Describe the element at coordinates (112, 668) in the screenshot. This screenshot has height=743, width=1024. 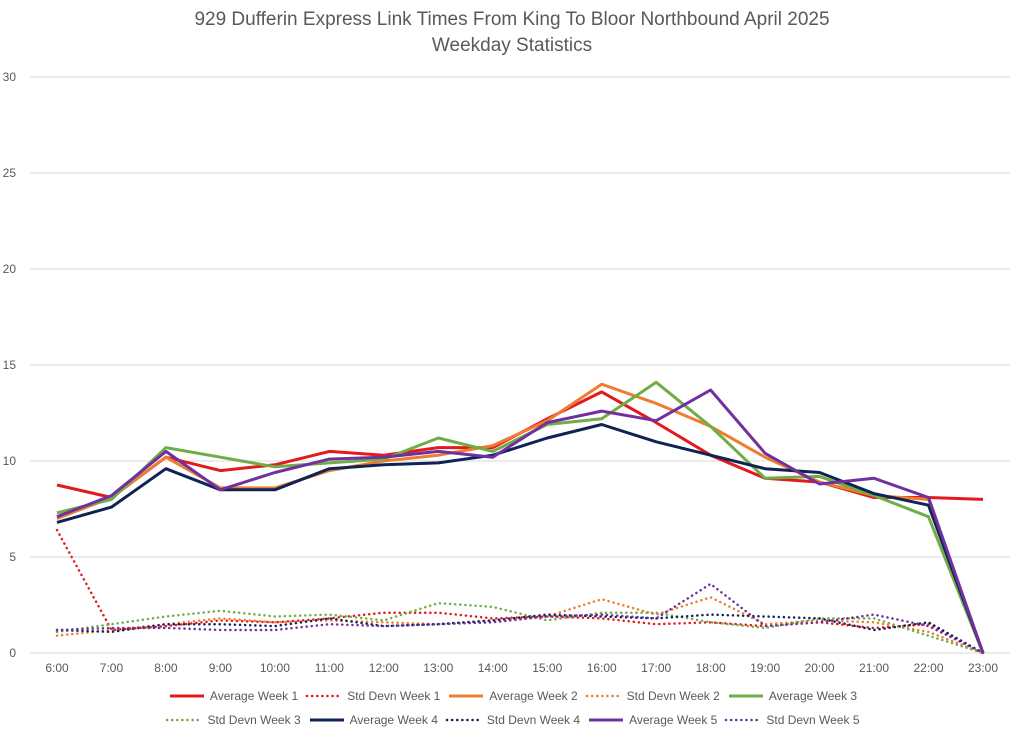
I see `x-tick-label: 7:00` at that location.